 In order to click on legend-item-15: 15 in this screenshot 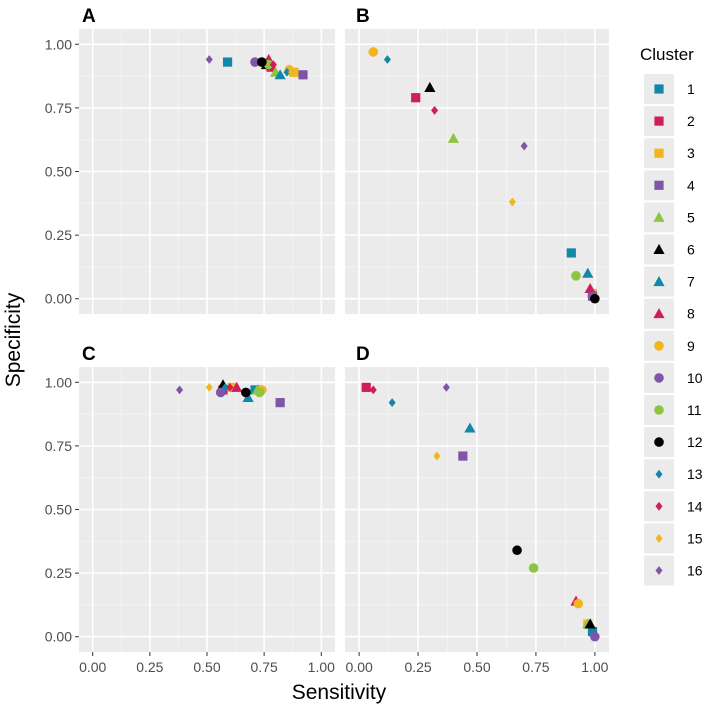, I will do `click(673, 538)`.